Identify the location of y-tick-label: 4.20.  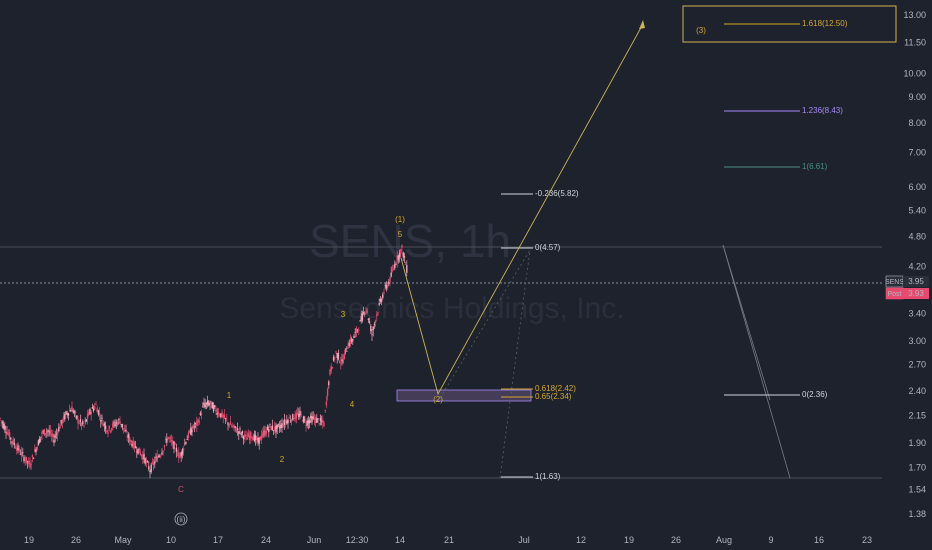
(917, 266).